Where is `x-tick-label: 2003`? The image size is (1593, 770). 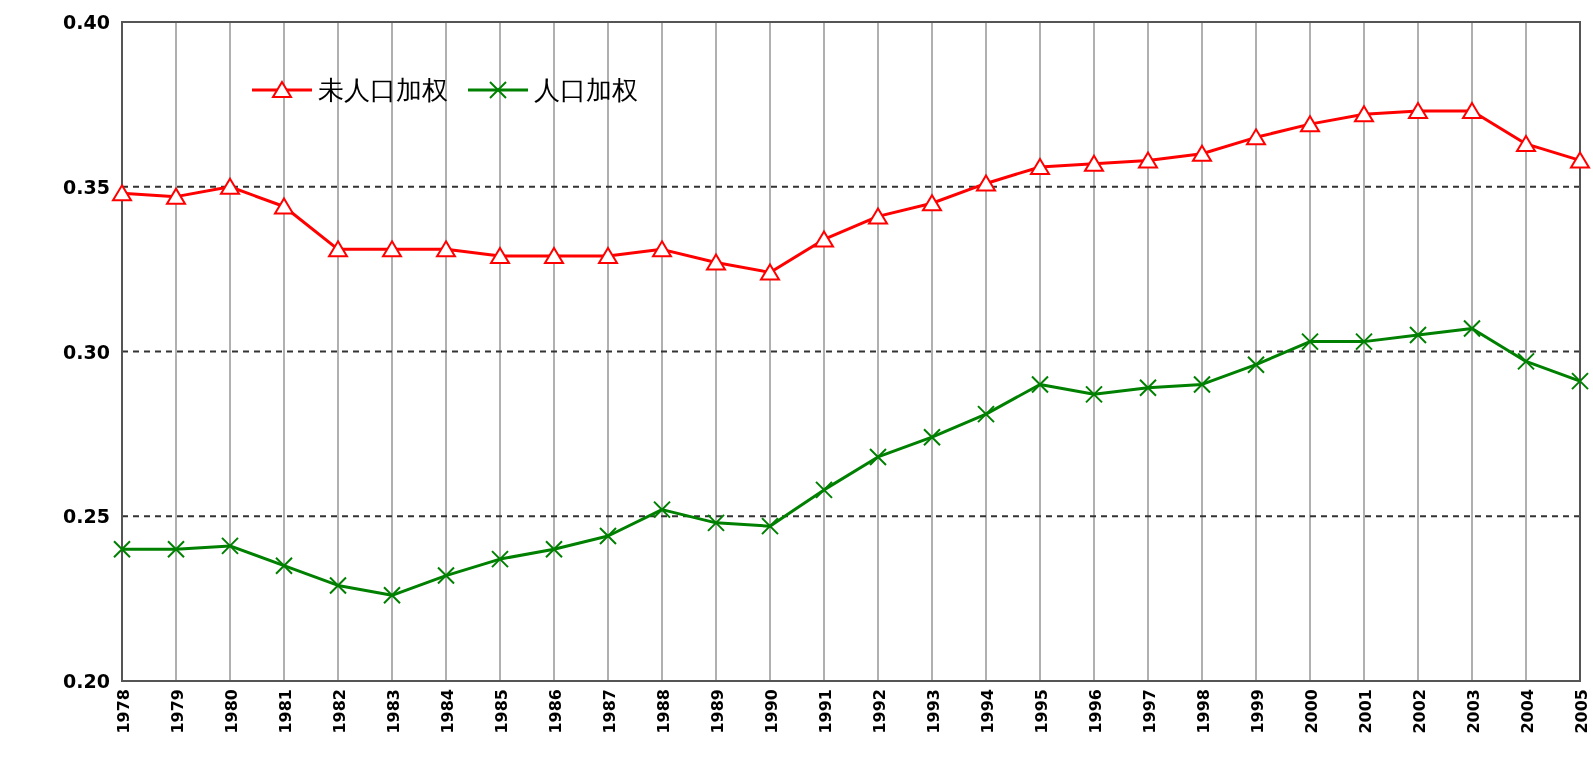
x-tick-label: 2003 is located at coordinates (1473, 711).